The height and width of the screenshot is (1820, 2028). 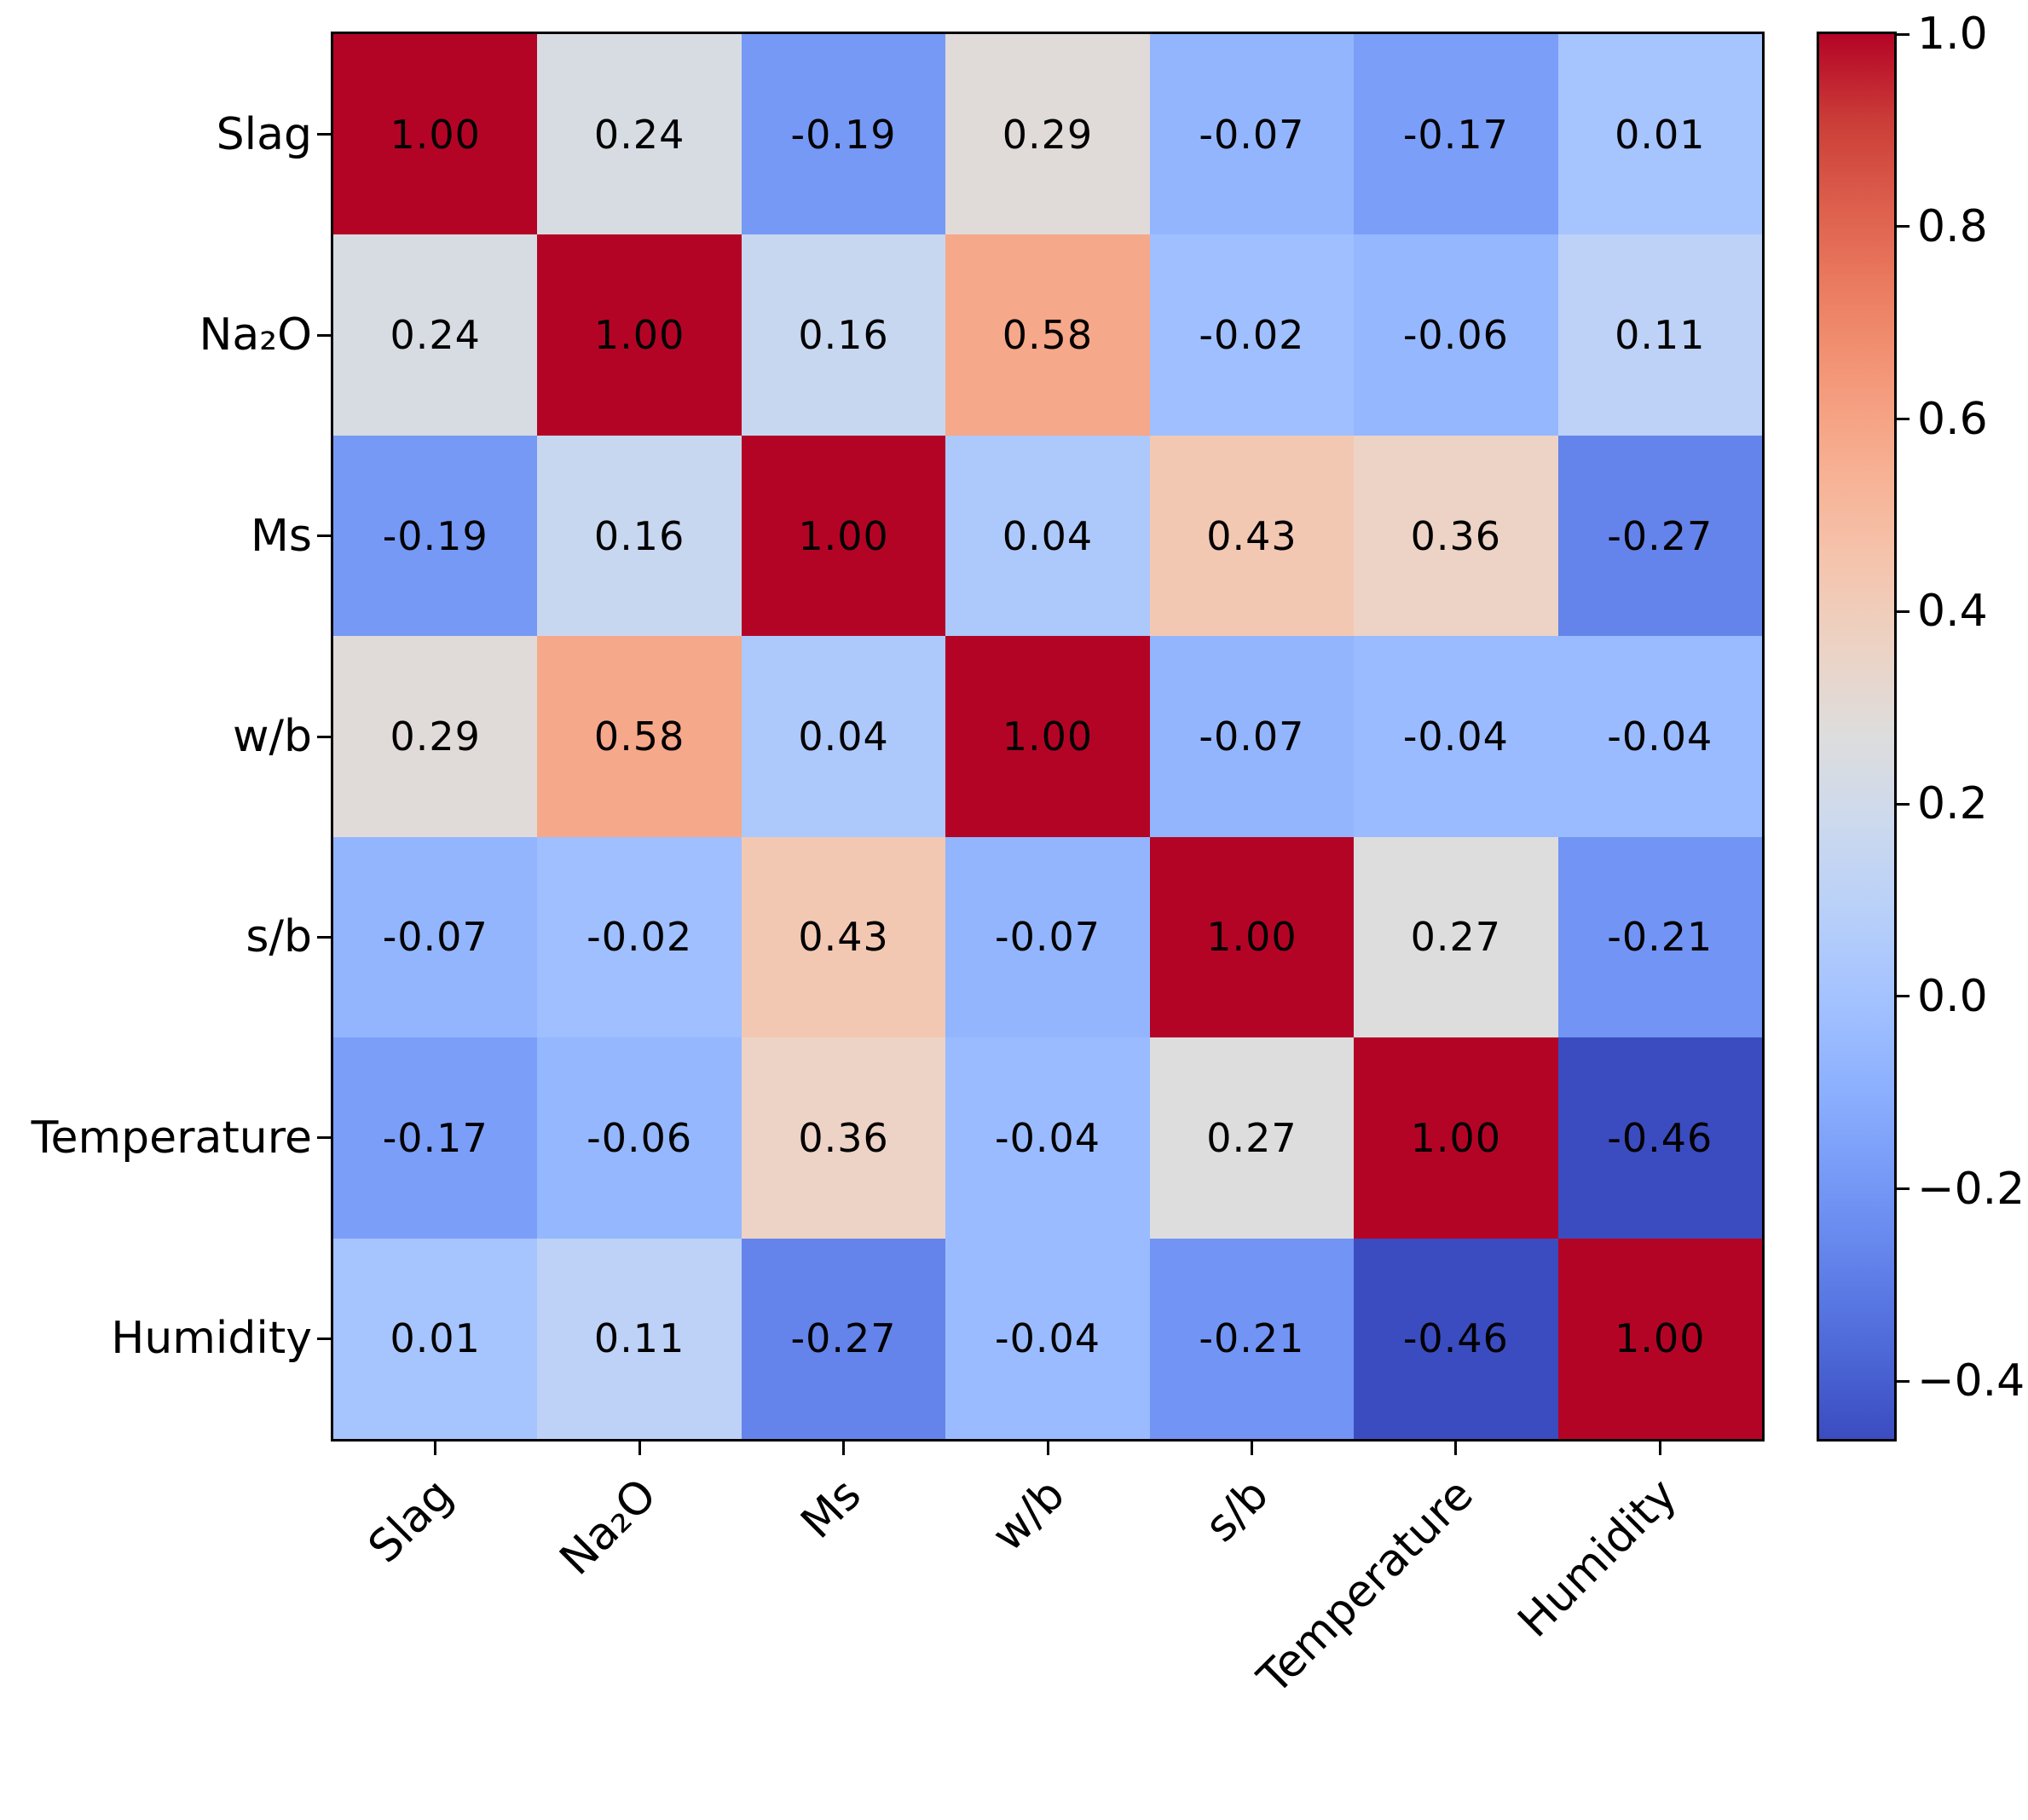 I want to click on heatmap-cell: 0.04, so click(x=843, y=736).